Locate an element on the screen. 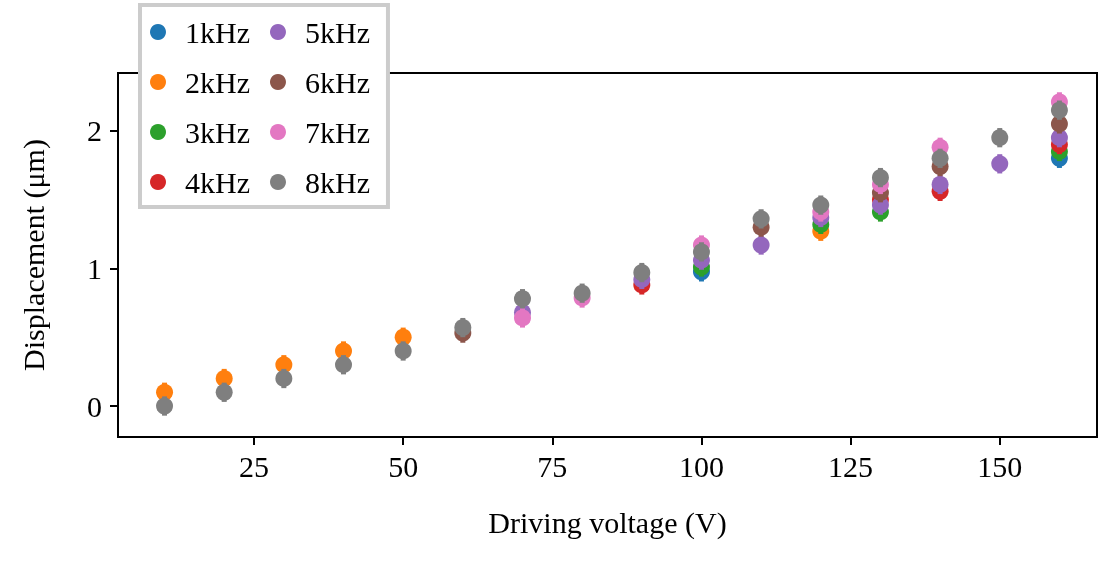  legend-label: 5kHz is located at coordinates (337, 32).